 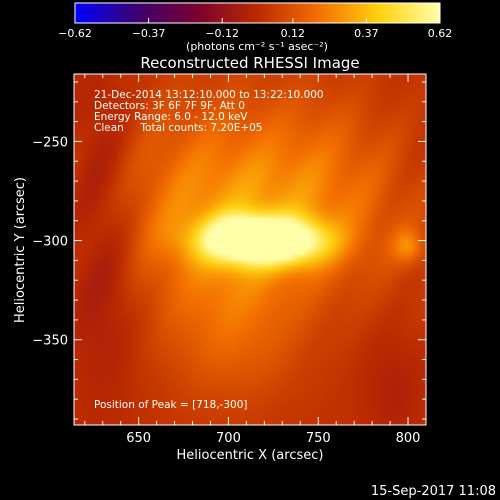 What do you see at coordinates (138, 438) in the screenshot?
I see `x-tick-label: 650` at bounding box center [138, 438].